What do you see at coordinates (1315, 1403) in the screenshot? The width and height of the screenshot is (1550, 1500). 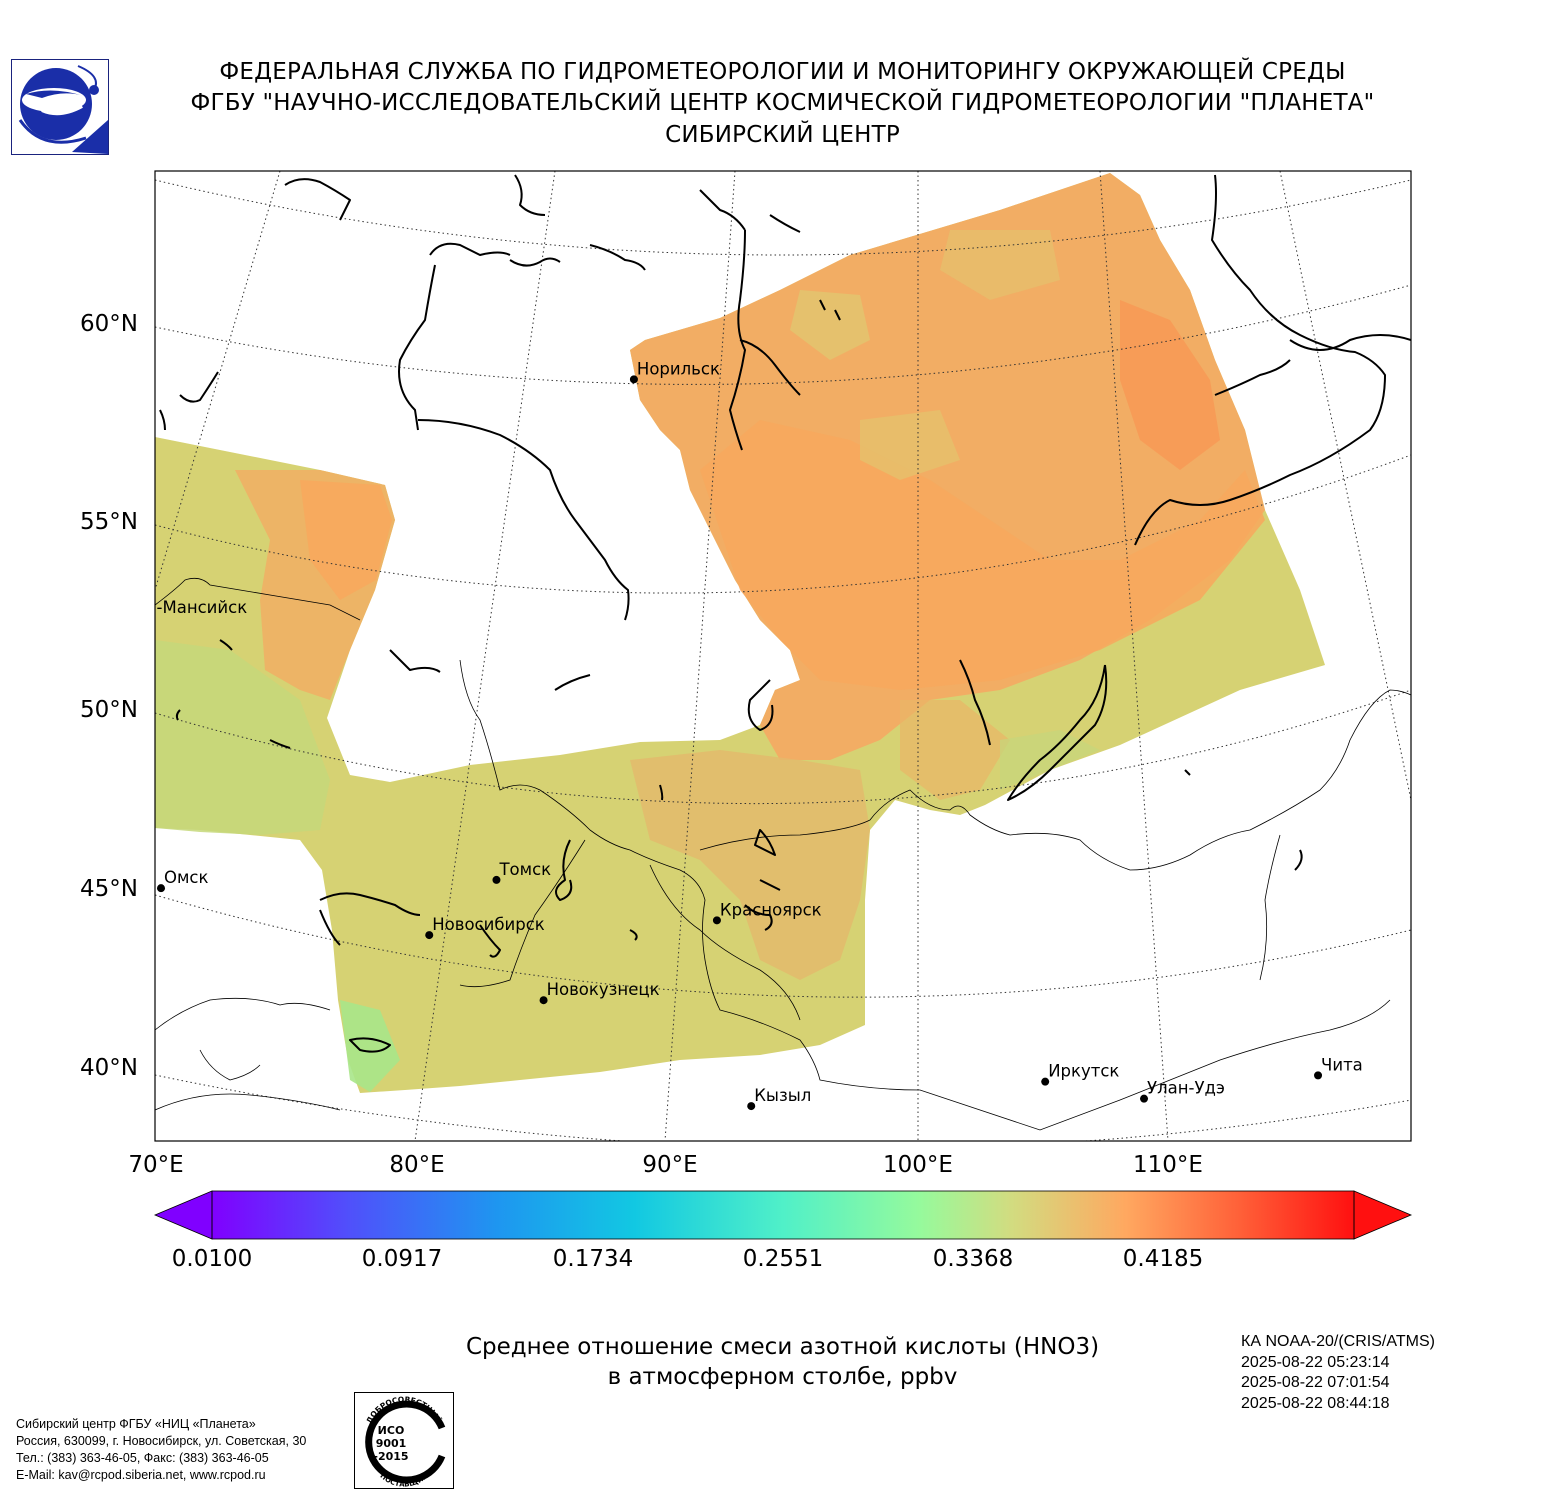 I see `satellite-time-3: 2025-08-22 08:44:18` at bounding box center [1315, 1403].